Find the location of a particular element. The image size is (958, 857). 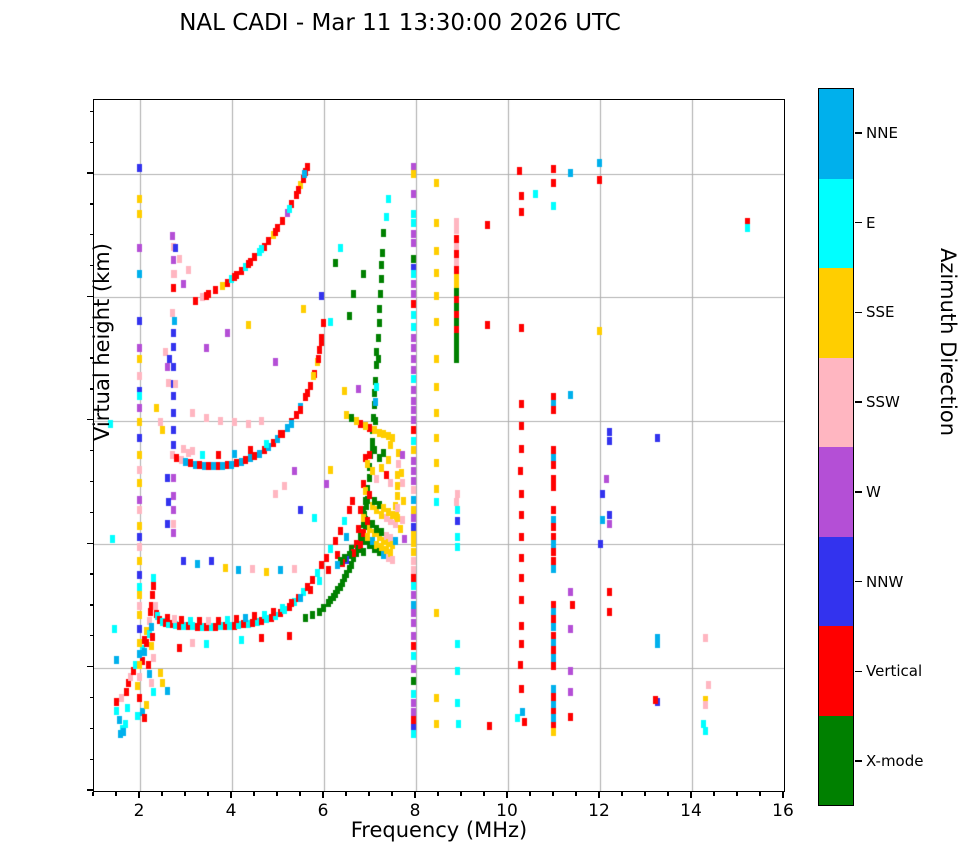

x-tick-label: 4 is located at coordinates (231, 811).